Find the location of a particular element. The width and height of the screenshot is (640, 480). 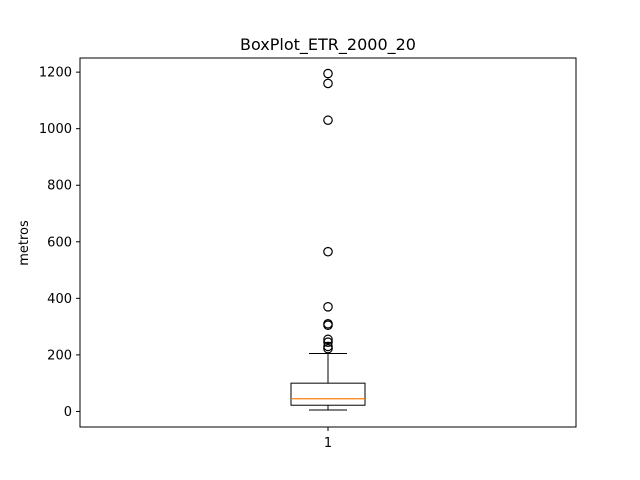

x-tick-label: 1 is located at coordinates (328, 443).